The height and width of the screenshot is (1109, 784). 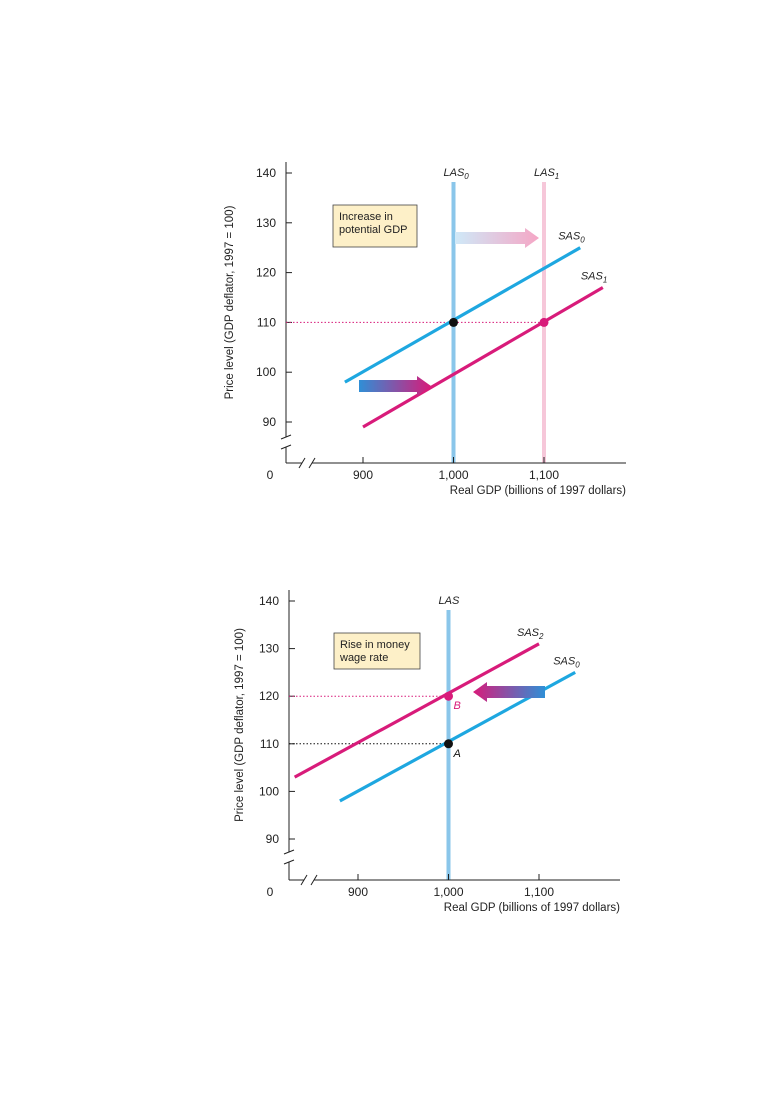 I want to click on series-label-las0: LAS0, so click(x=457, y=174).